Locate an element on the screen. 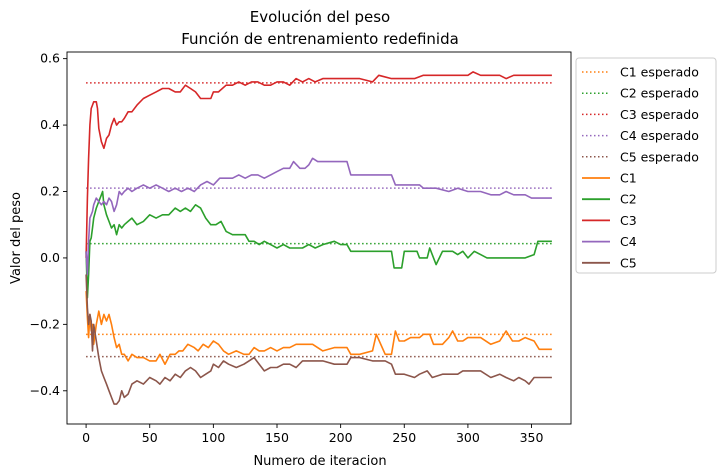 The image size is (723, 476). x-tick-label: 200 is located at coordinates (341, 437).